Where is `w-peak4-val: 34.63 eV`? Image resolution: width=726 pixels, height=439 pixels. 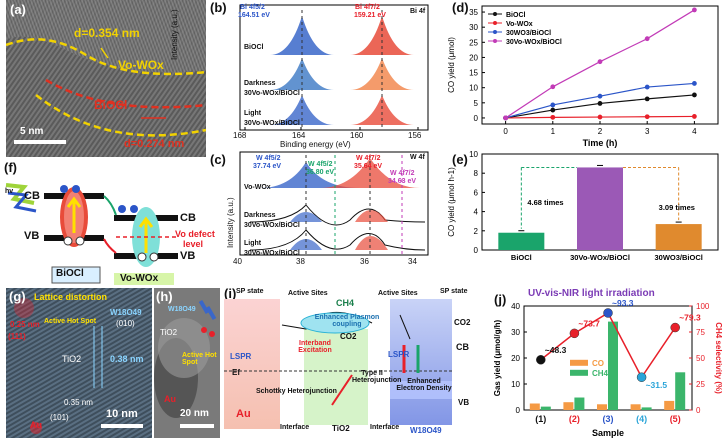 w-peak4-val: 34.63 eV is located at coordinates (402, 181).